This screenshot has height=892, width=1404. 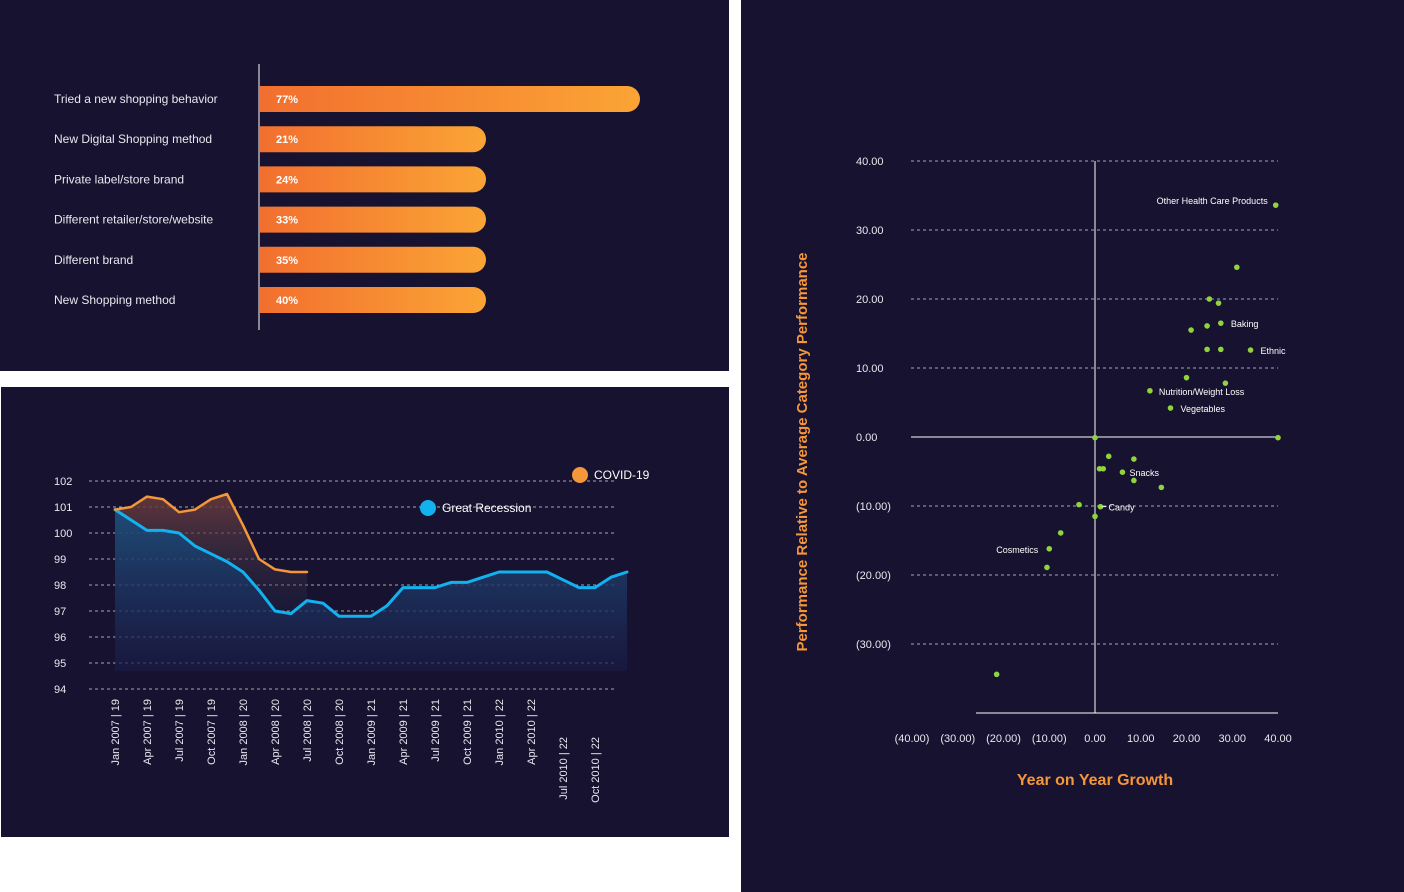 What do you see at coordinates (116, 732) in the screenshot?
I see `line-x-tick-label: Jan 2007 | 19` at bounding box center [116, 732].